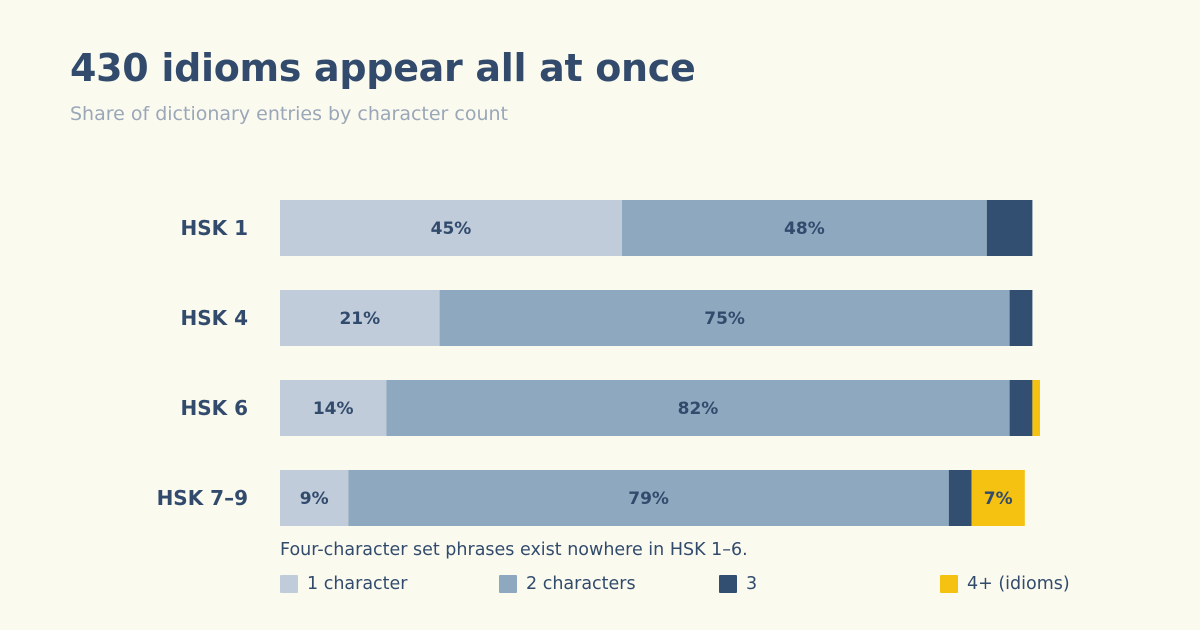 The width and height of the screenshot is (1200, 630). Describe the element at coordinates (357, 584) in the screenshot. I see `legend-label: 1 character` at that location.